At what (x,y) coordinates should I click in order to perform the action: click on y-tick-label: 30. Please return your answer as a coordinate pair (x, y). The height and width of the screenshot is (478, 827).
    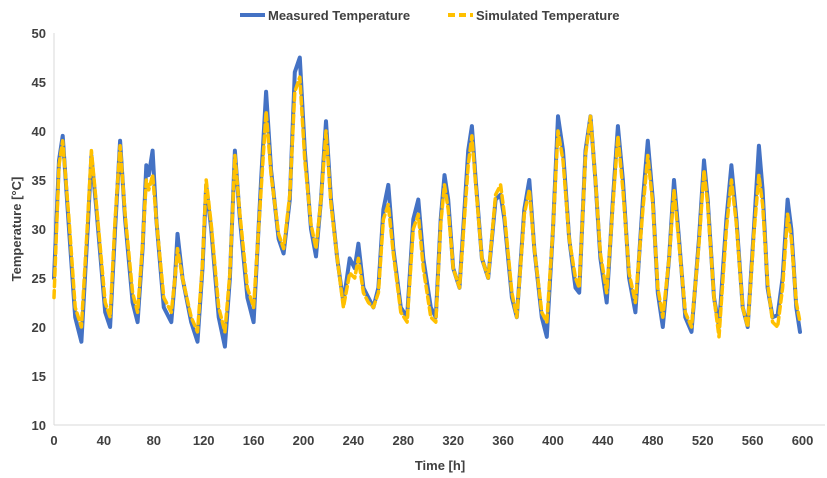
    Looking at the image, I should click on (39, 229).